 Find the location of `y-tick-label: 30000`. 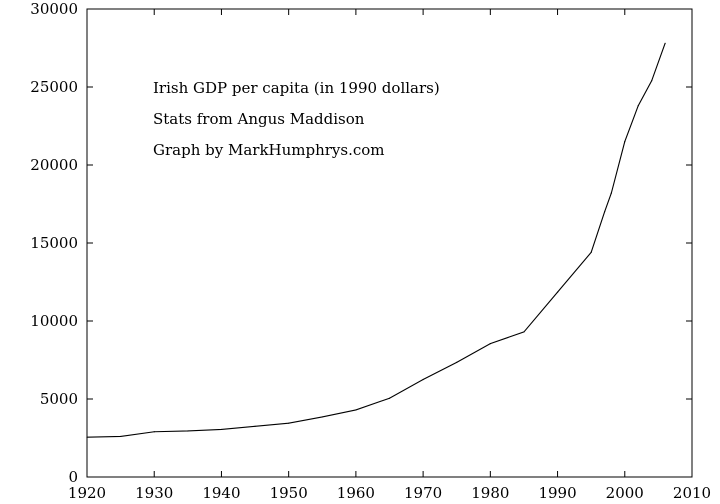

y-tick-label: 30000 is located at coordinates (54, 9).